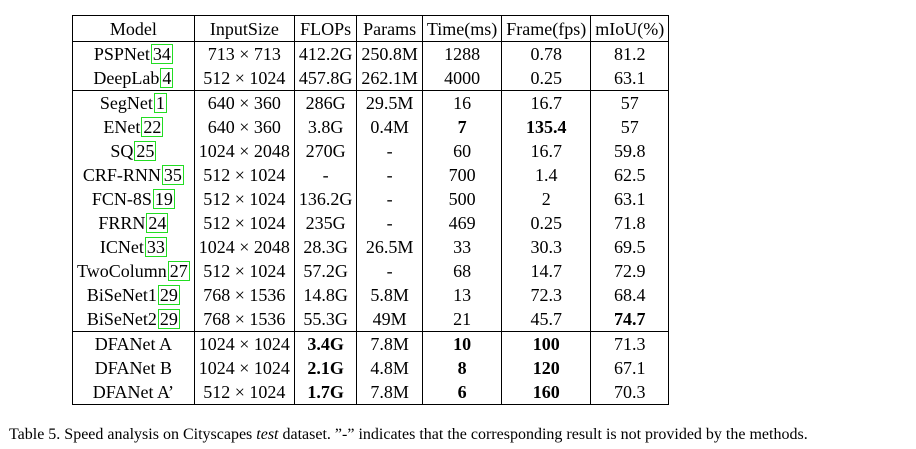 Image resolution: width=916 pixels, height=449 pixels. I want to click on model-name: FRRN, so click(122, 223).